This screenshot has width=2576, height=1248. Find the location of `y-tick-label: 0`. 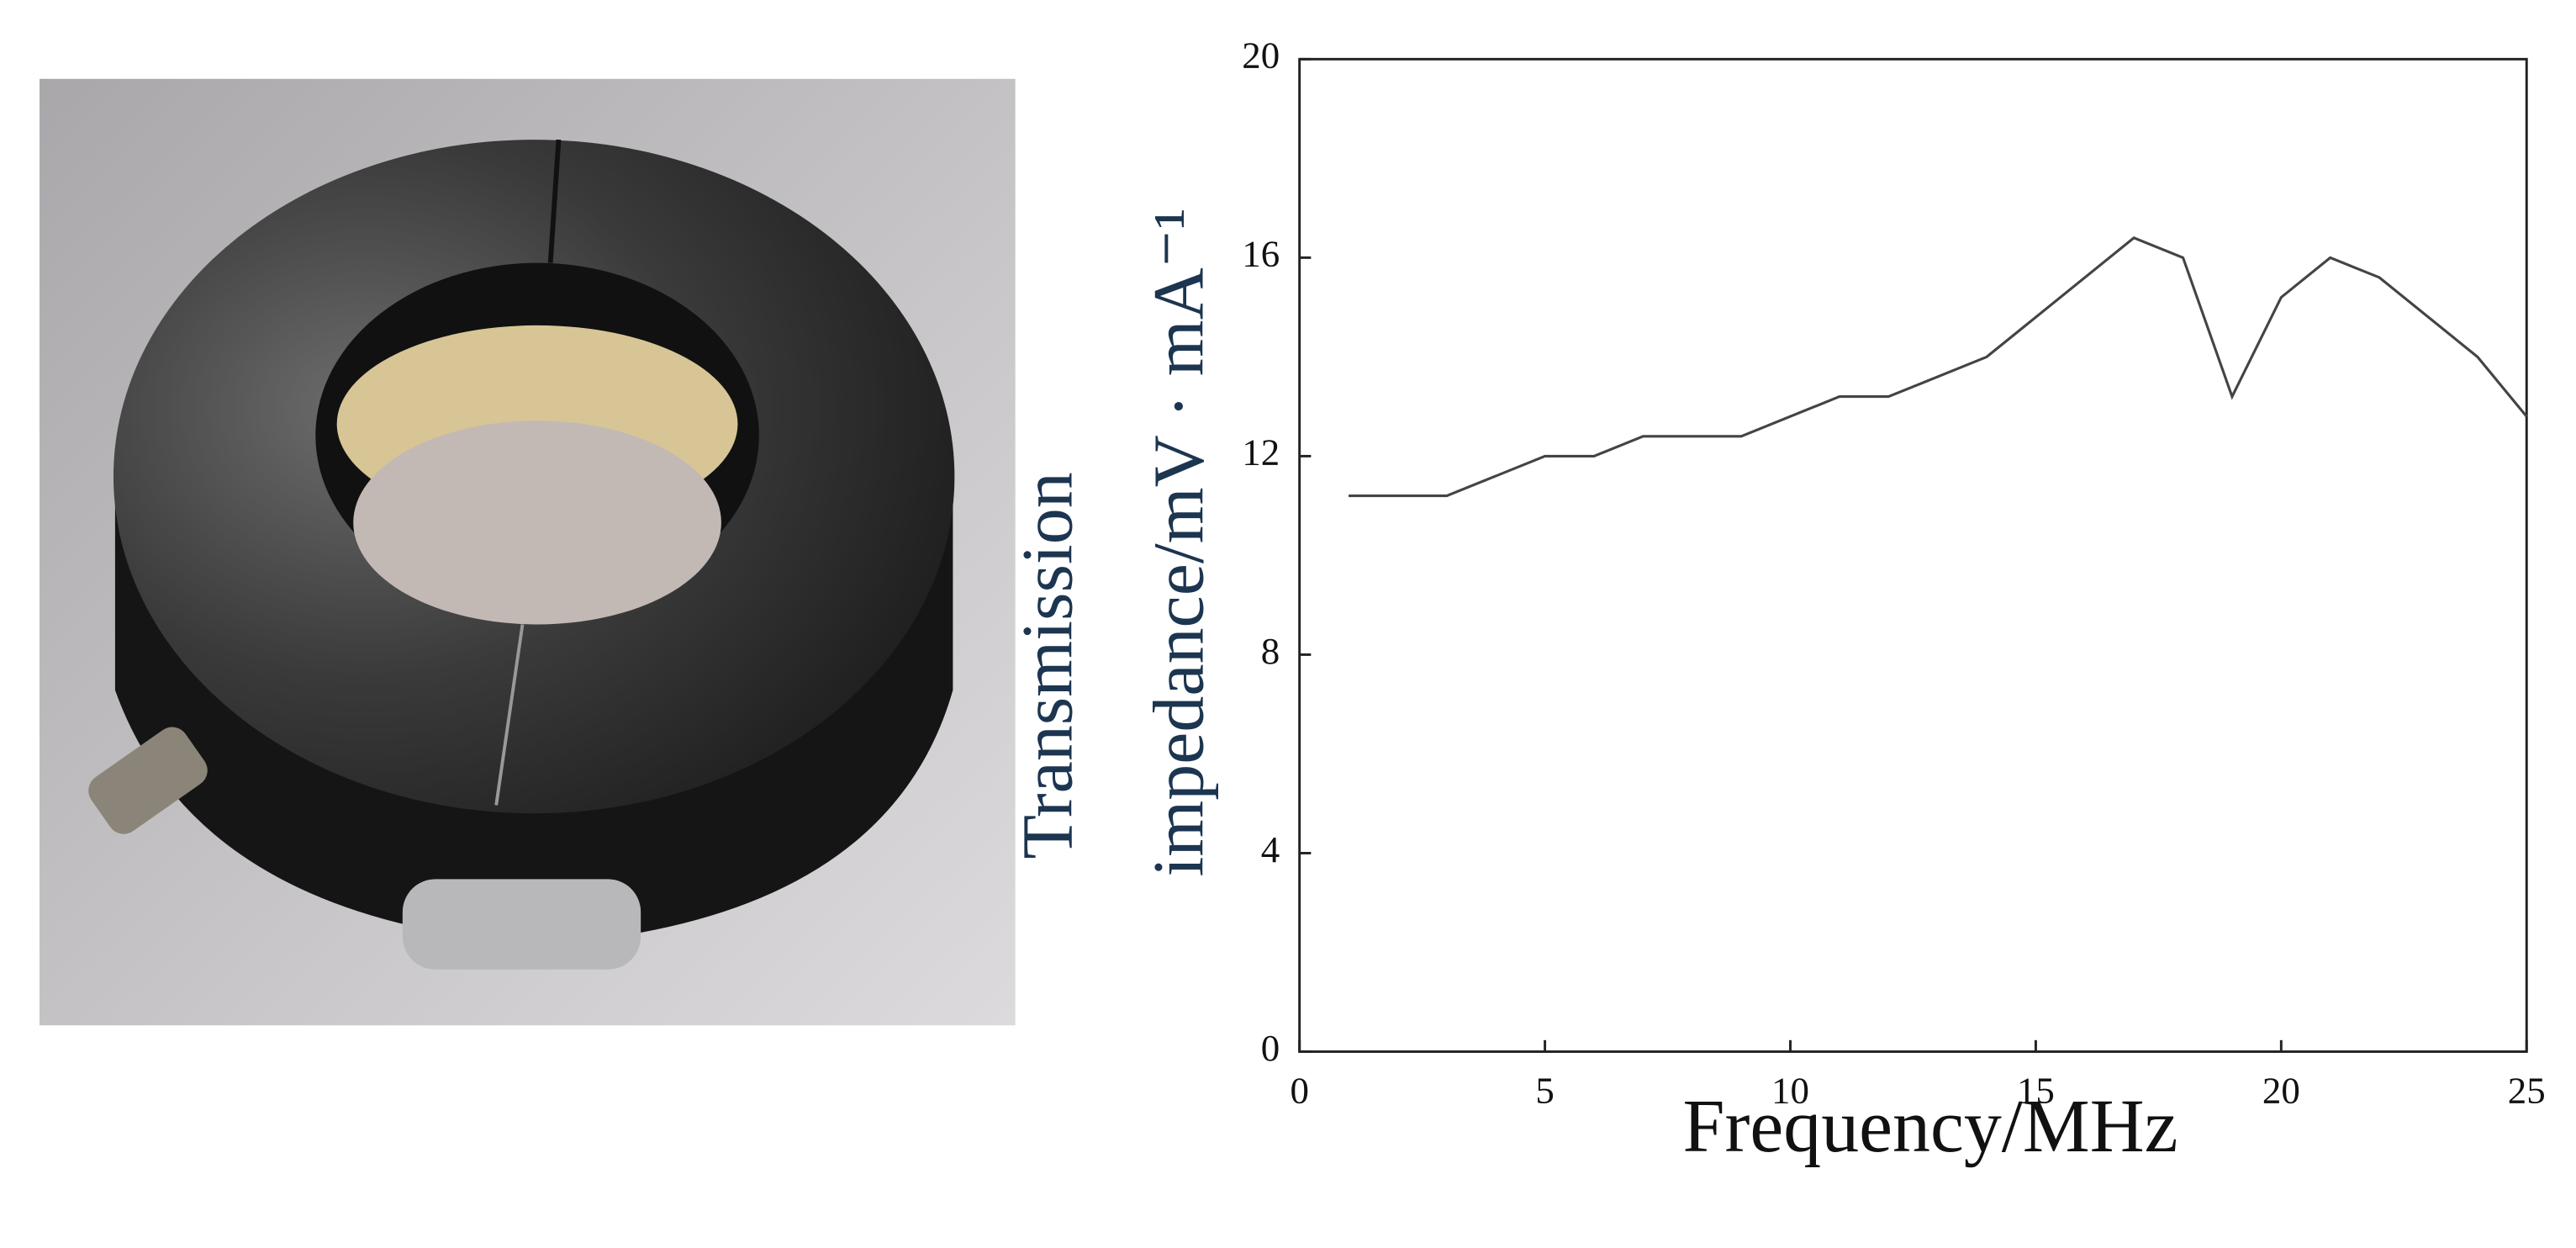

y-tick-label: 0 is located at coordinates (1270, 1048).